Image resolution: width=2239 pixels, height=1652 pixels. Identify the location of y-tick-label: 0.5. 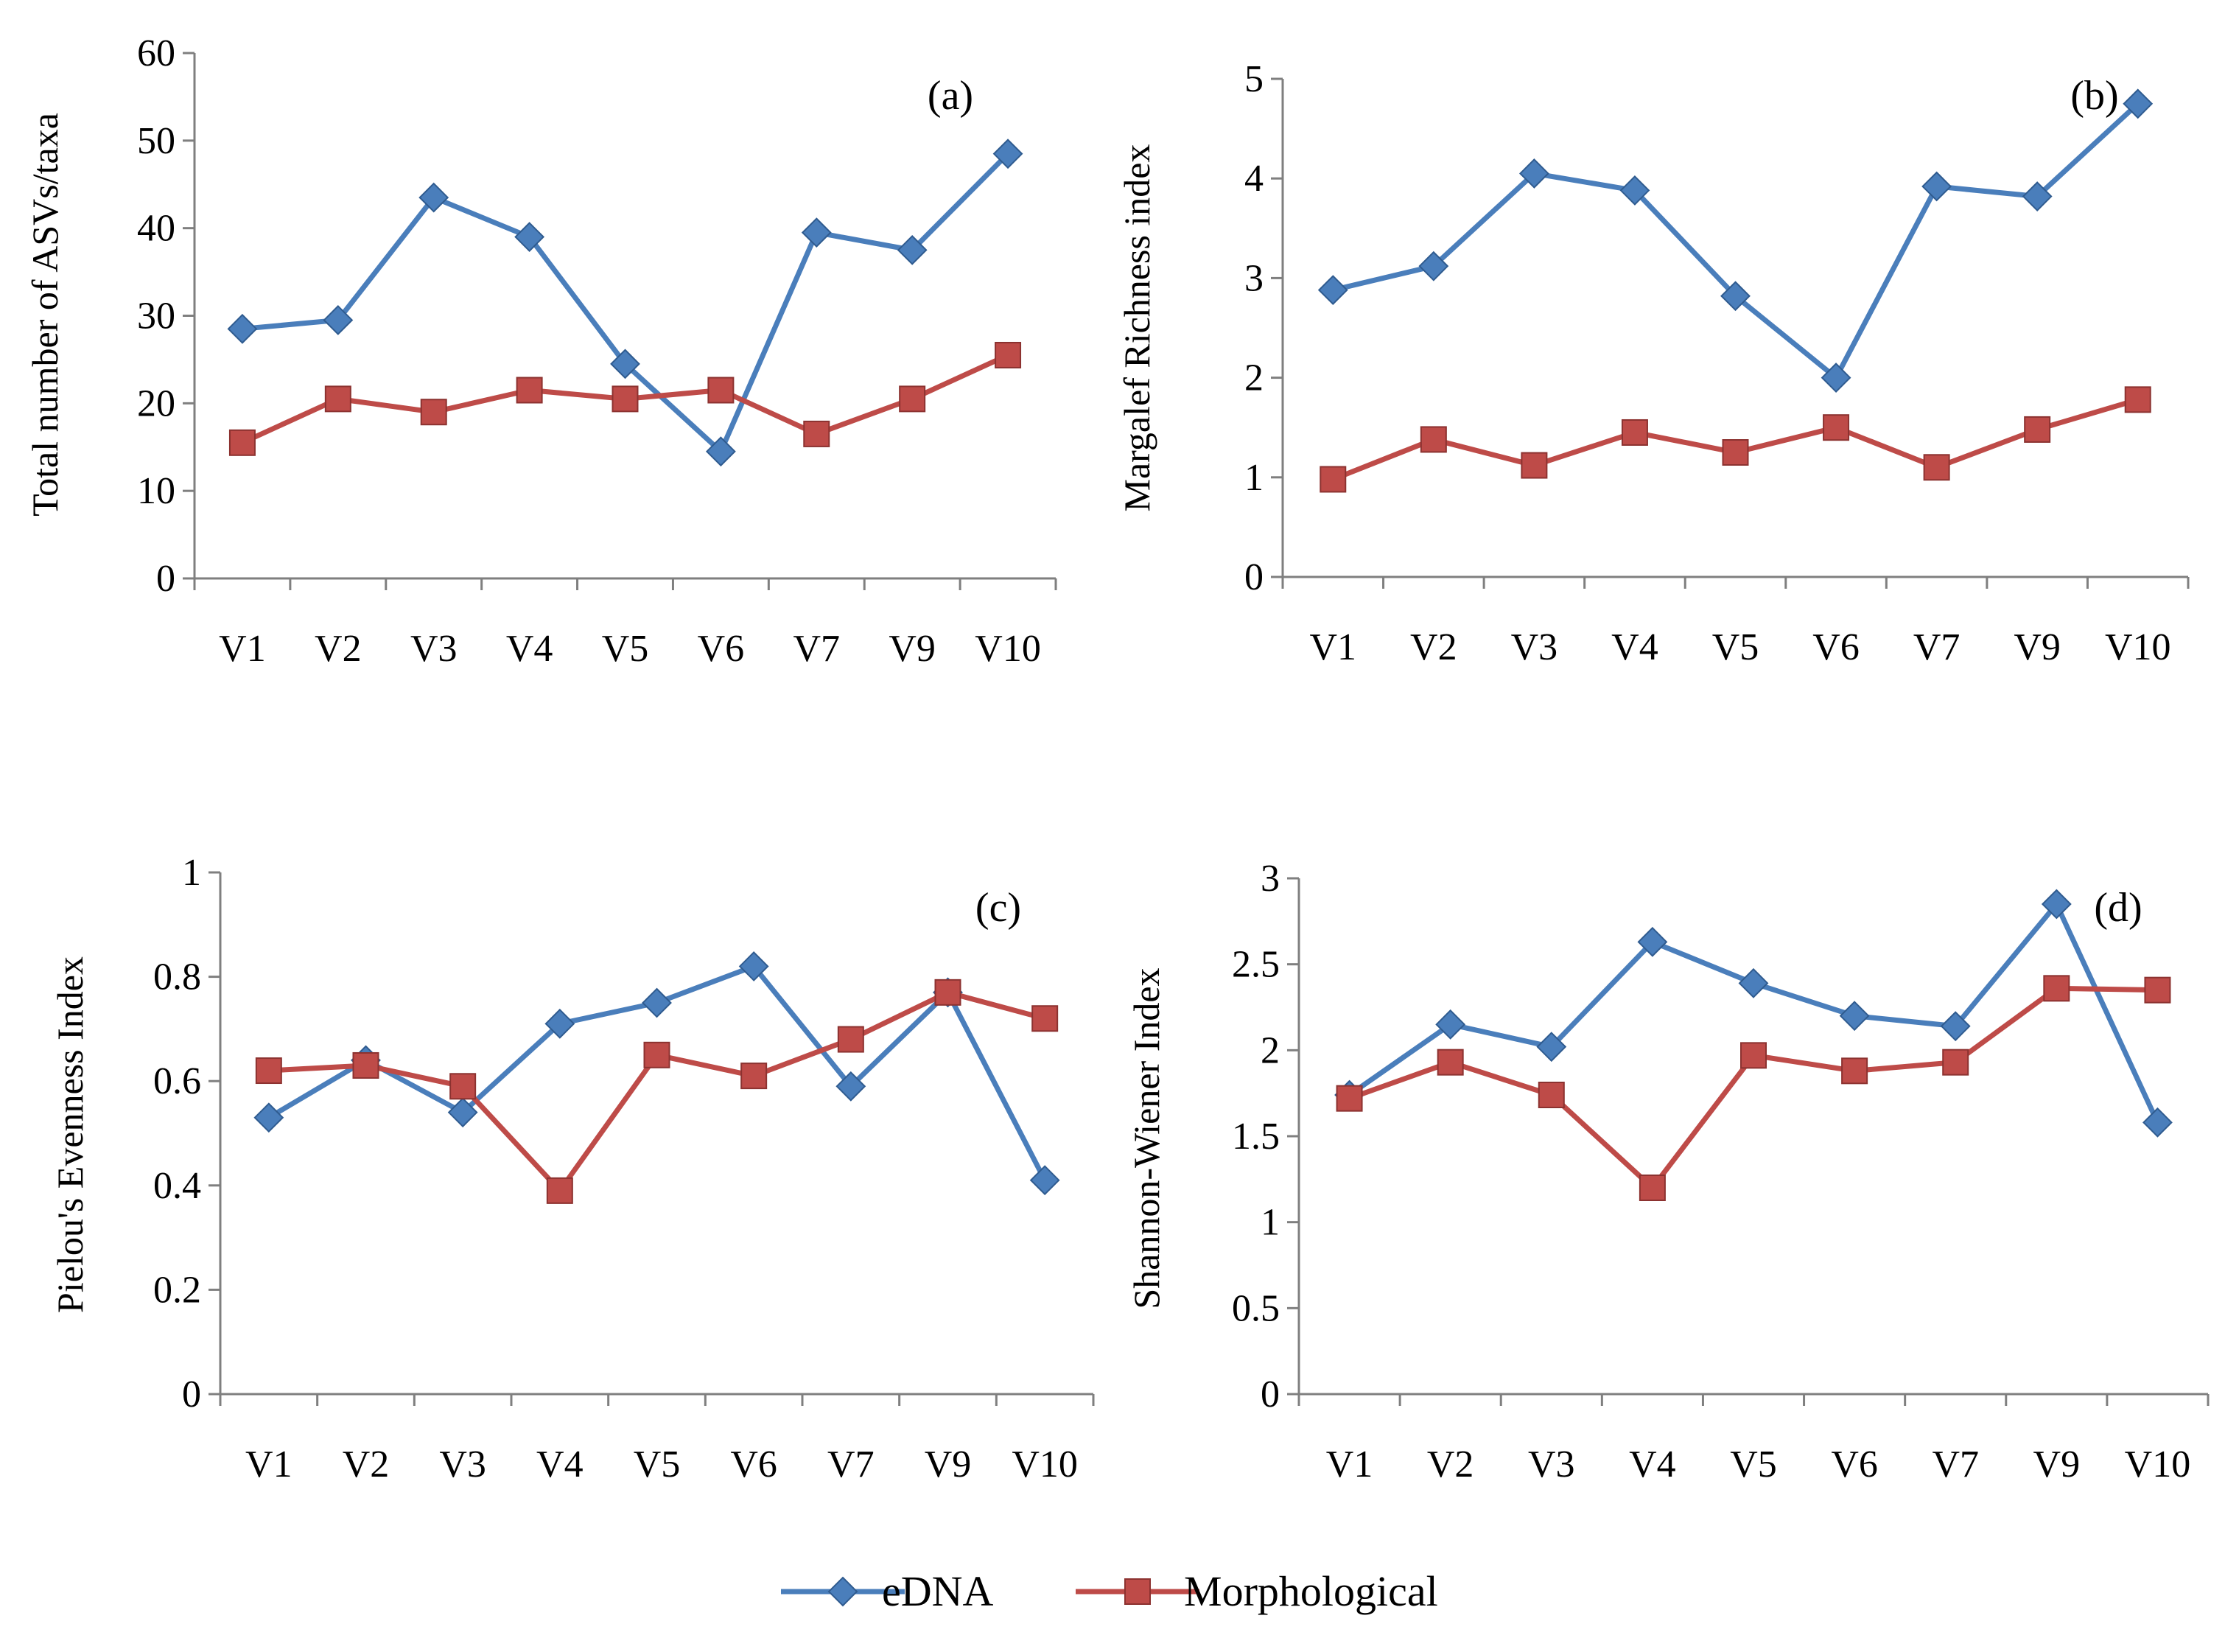
(1256, 1308).